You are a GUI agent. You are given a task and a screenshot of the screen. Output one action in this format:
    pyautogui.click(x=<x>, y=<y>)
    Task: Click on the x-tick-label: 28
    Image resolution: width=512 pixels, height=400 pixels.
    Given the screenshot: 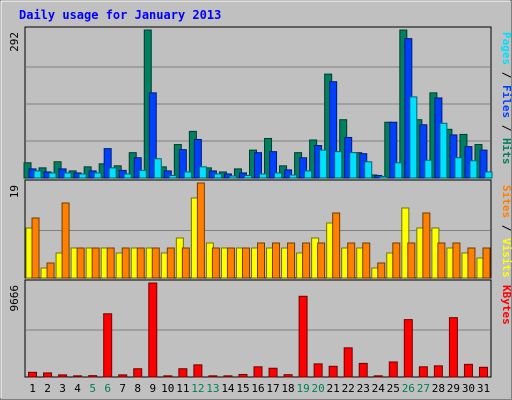 What is the action you would take?
    pyautogui.click(x=438, y=388)
    